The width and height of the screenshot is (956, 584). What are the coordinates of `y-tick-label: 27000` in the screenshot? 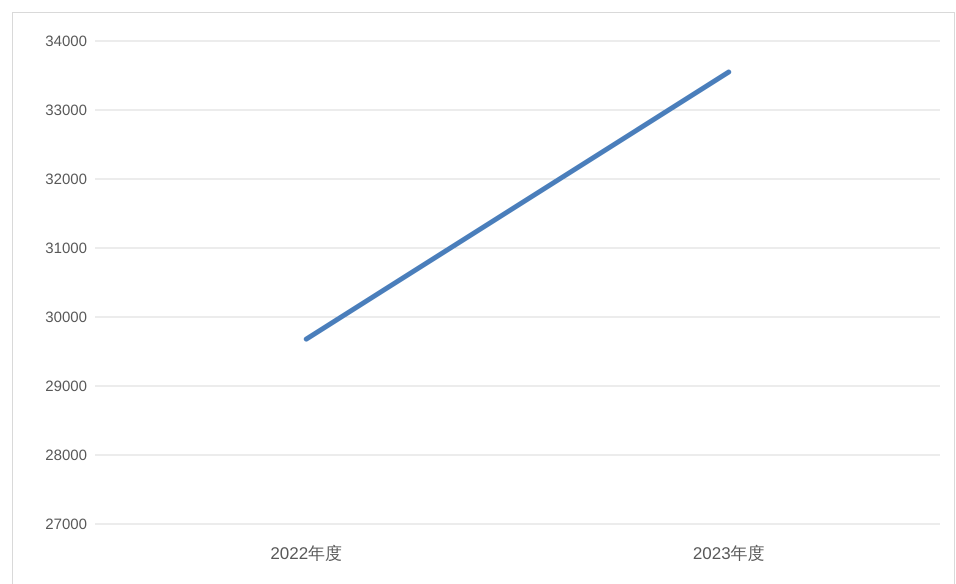 It's located at (66, 524).